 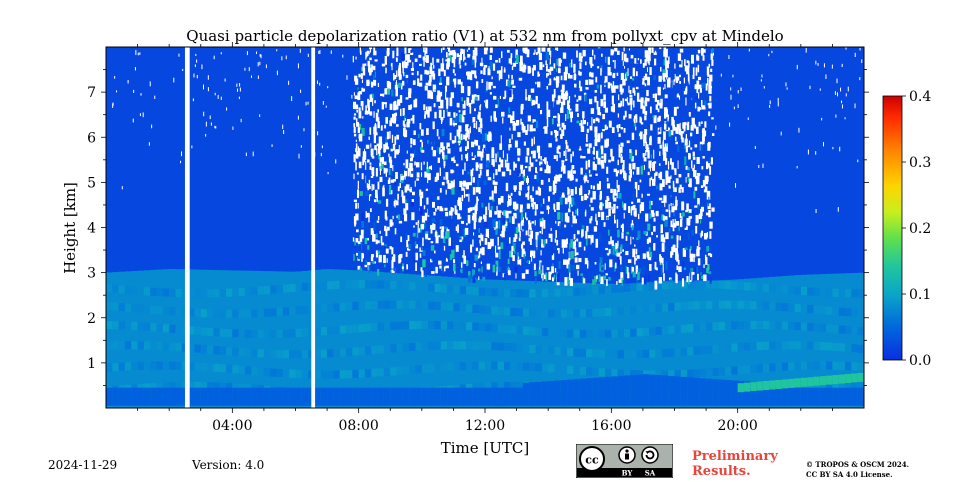 I want to click on heatmap-aerosol-cell, so click(x=160, y=338).